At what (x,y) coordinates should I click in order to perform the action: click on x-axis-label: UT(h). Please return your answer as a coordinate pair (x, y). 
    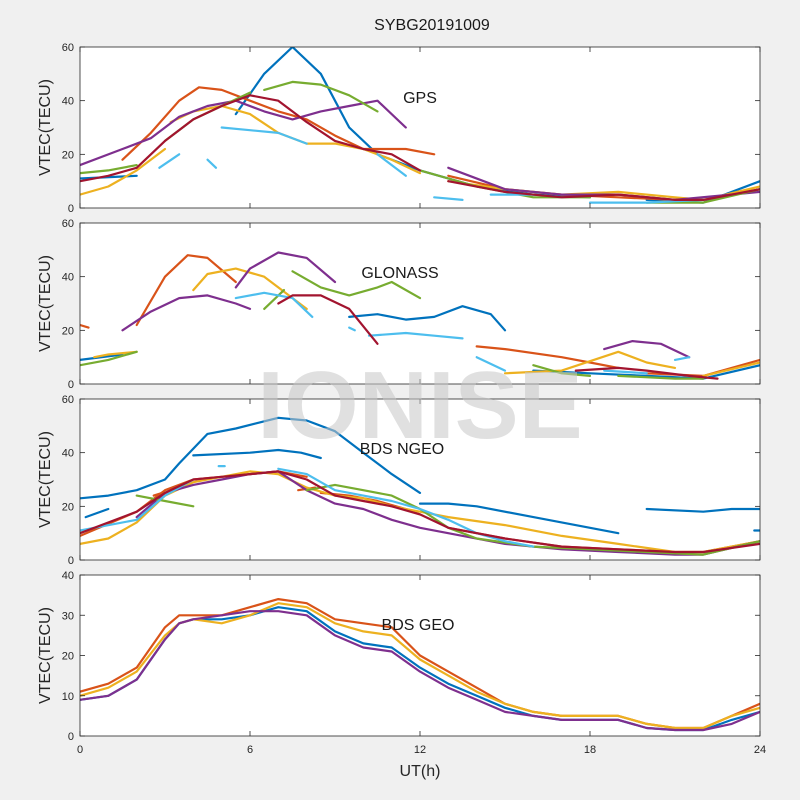
    Looking at the image, I should click on (420, 771).